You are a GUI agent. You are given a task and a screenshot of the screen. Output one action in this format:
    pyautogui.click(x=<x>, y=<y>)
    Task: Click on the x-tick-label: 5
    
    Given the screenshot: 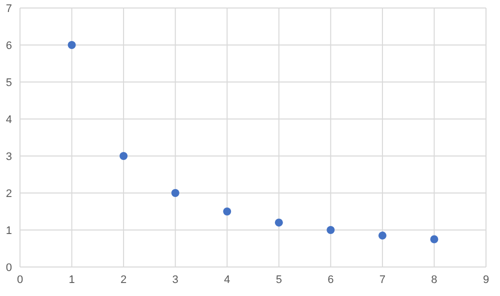 What is the action you would take?
    pyautogui.click(x=279, y=280)
    